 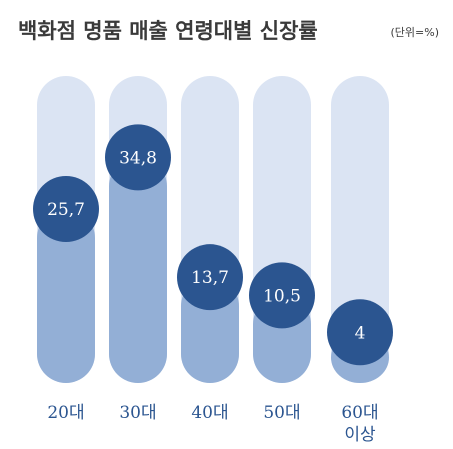 I want to click on unit-note: (단위=%), so click(x=415, y=32).